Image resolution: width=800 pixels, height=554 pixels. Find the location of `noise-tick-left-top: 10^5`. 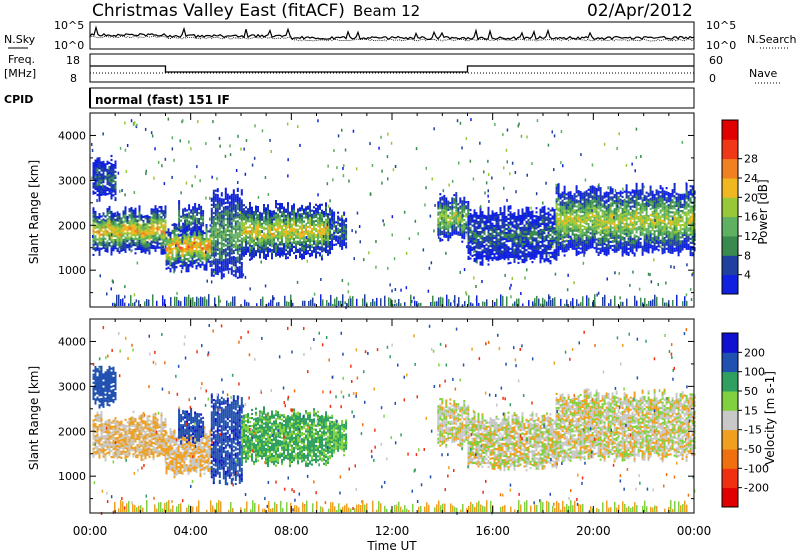

noise-tick-left-top: 10^5 is located at coordinates (69, 25).